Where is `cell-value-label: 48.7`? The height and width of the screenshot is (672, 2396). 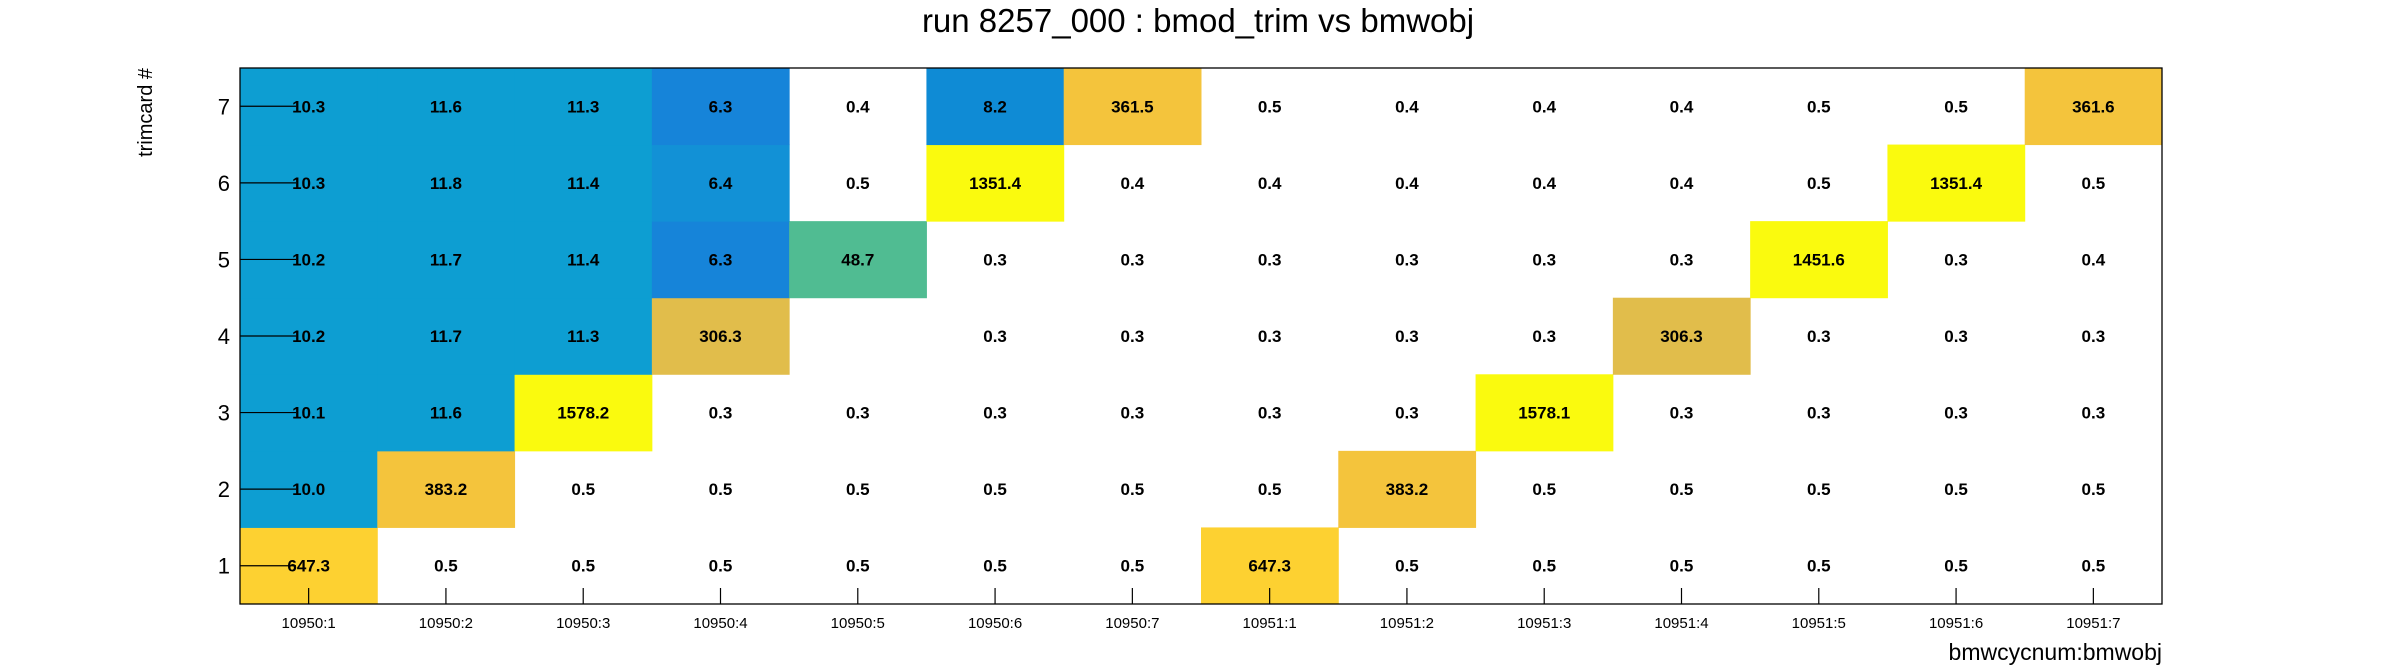
cell-value-label: 48.7 is located at coordinates (857, 259).